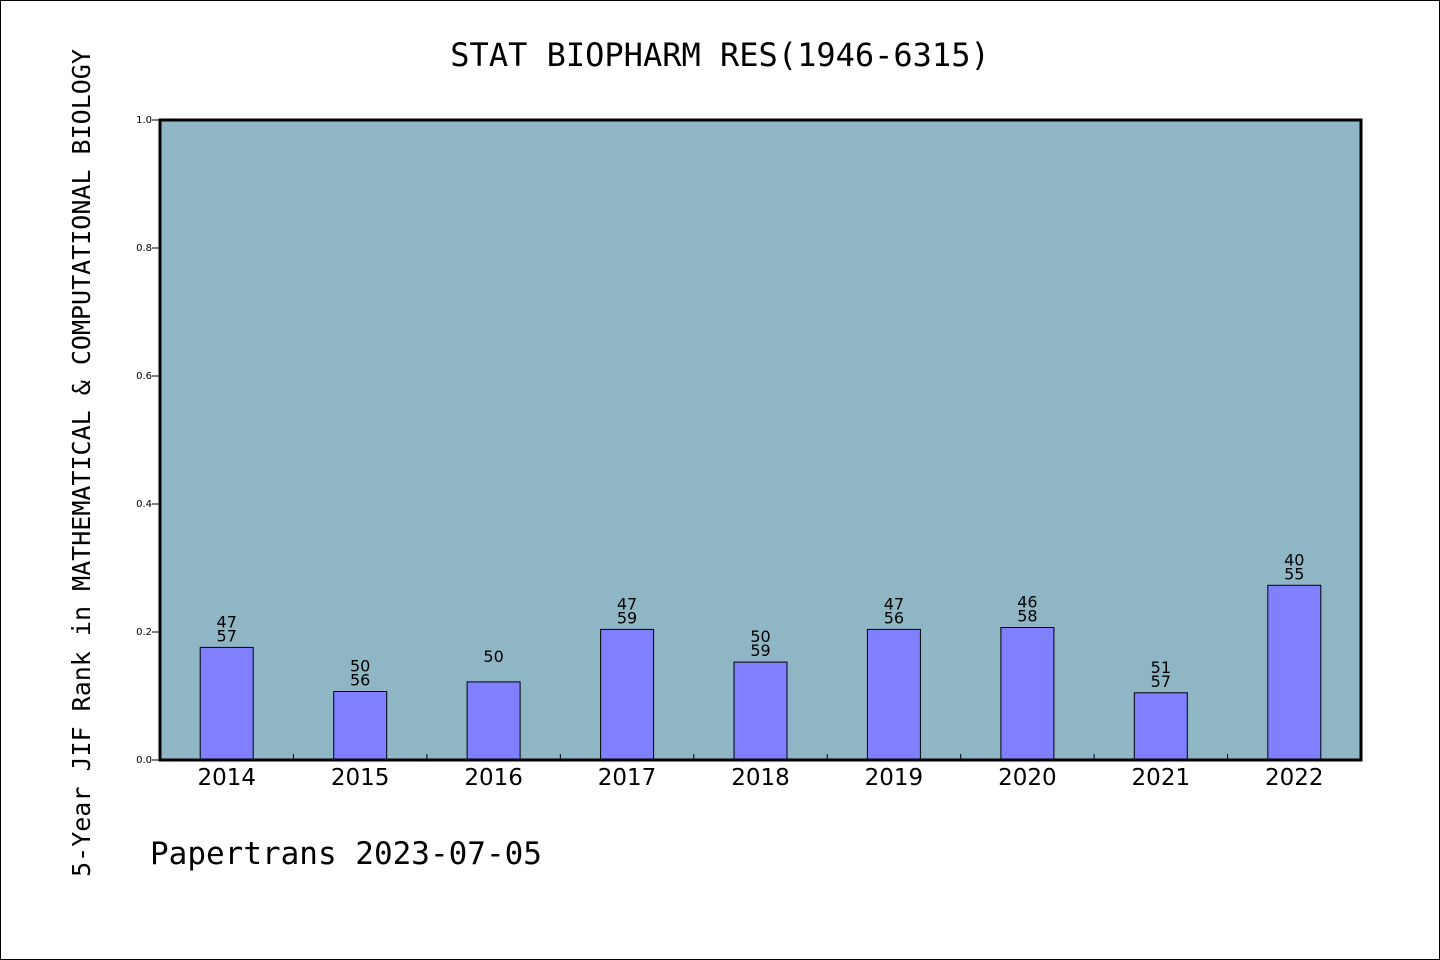  What do you see at coordinates (144, 376) in the screenshot?
I see `y-tick-label: 0.6` at bounding box center [144, 376].